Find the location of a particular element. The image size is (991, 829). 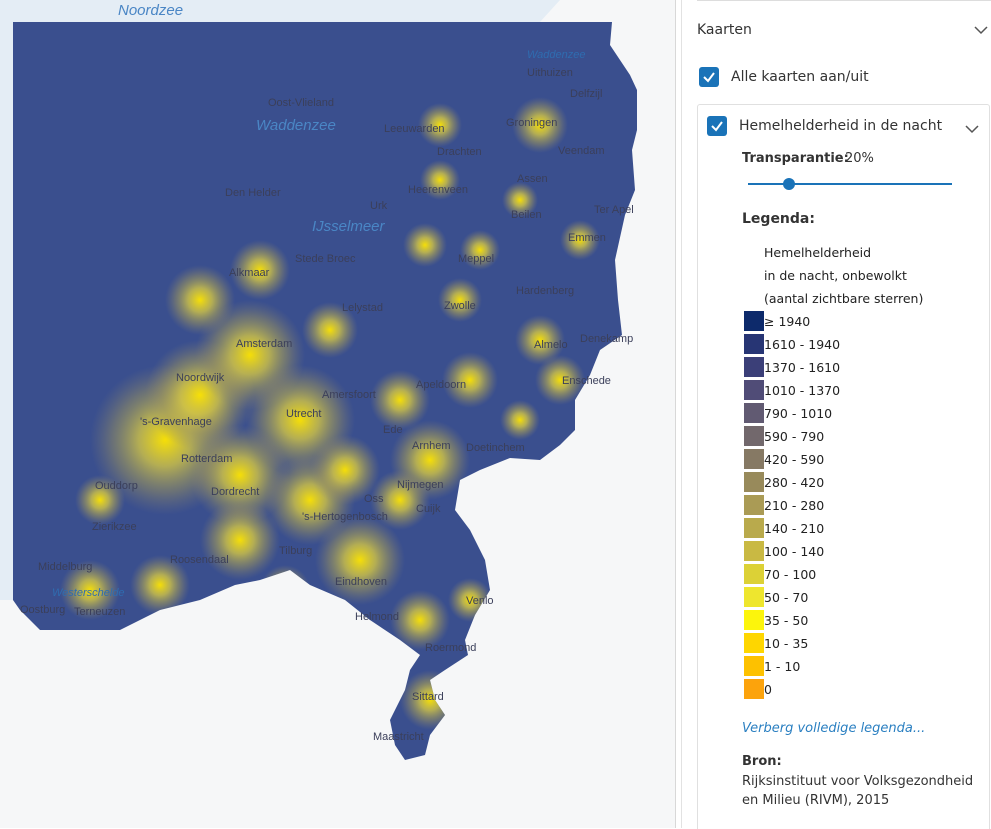

slider-track is located at coordinates (850, 184).